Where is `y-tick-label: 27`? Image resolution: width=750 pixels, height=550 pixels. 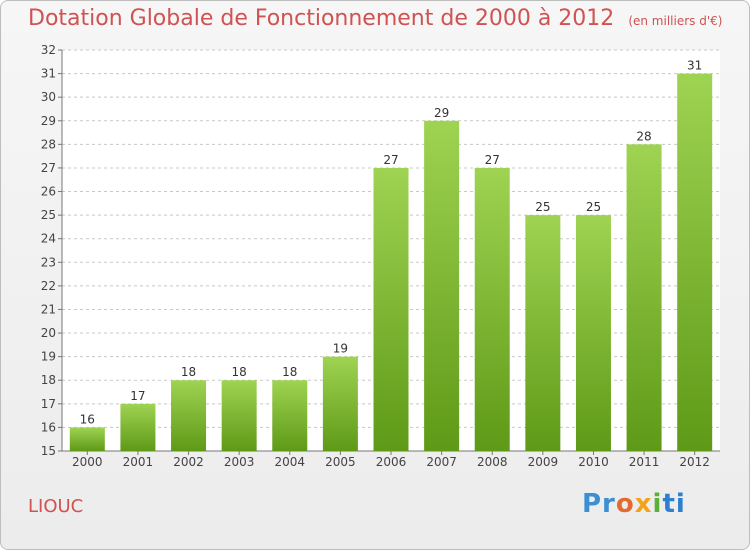
y-tick-label: 27 is located at coordinates (48, 168).